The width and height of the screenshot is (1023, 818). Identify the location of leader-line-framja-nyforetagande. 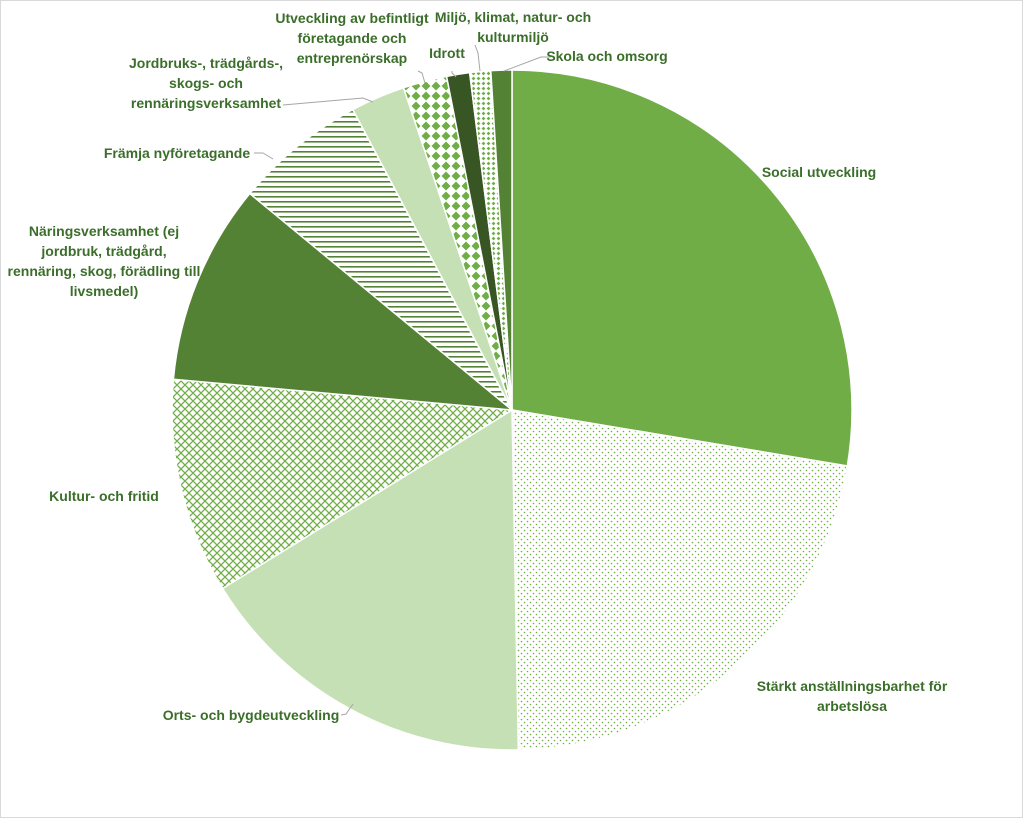
(264, 156).